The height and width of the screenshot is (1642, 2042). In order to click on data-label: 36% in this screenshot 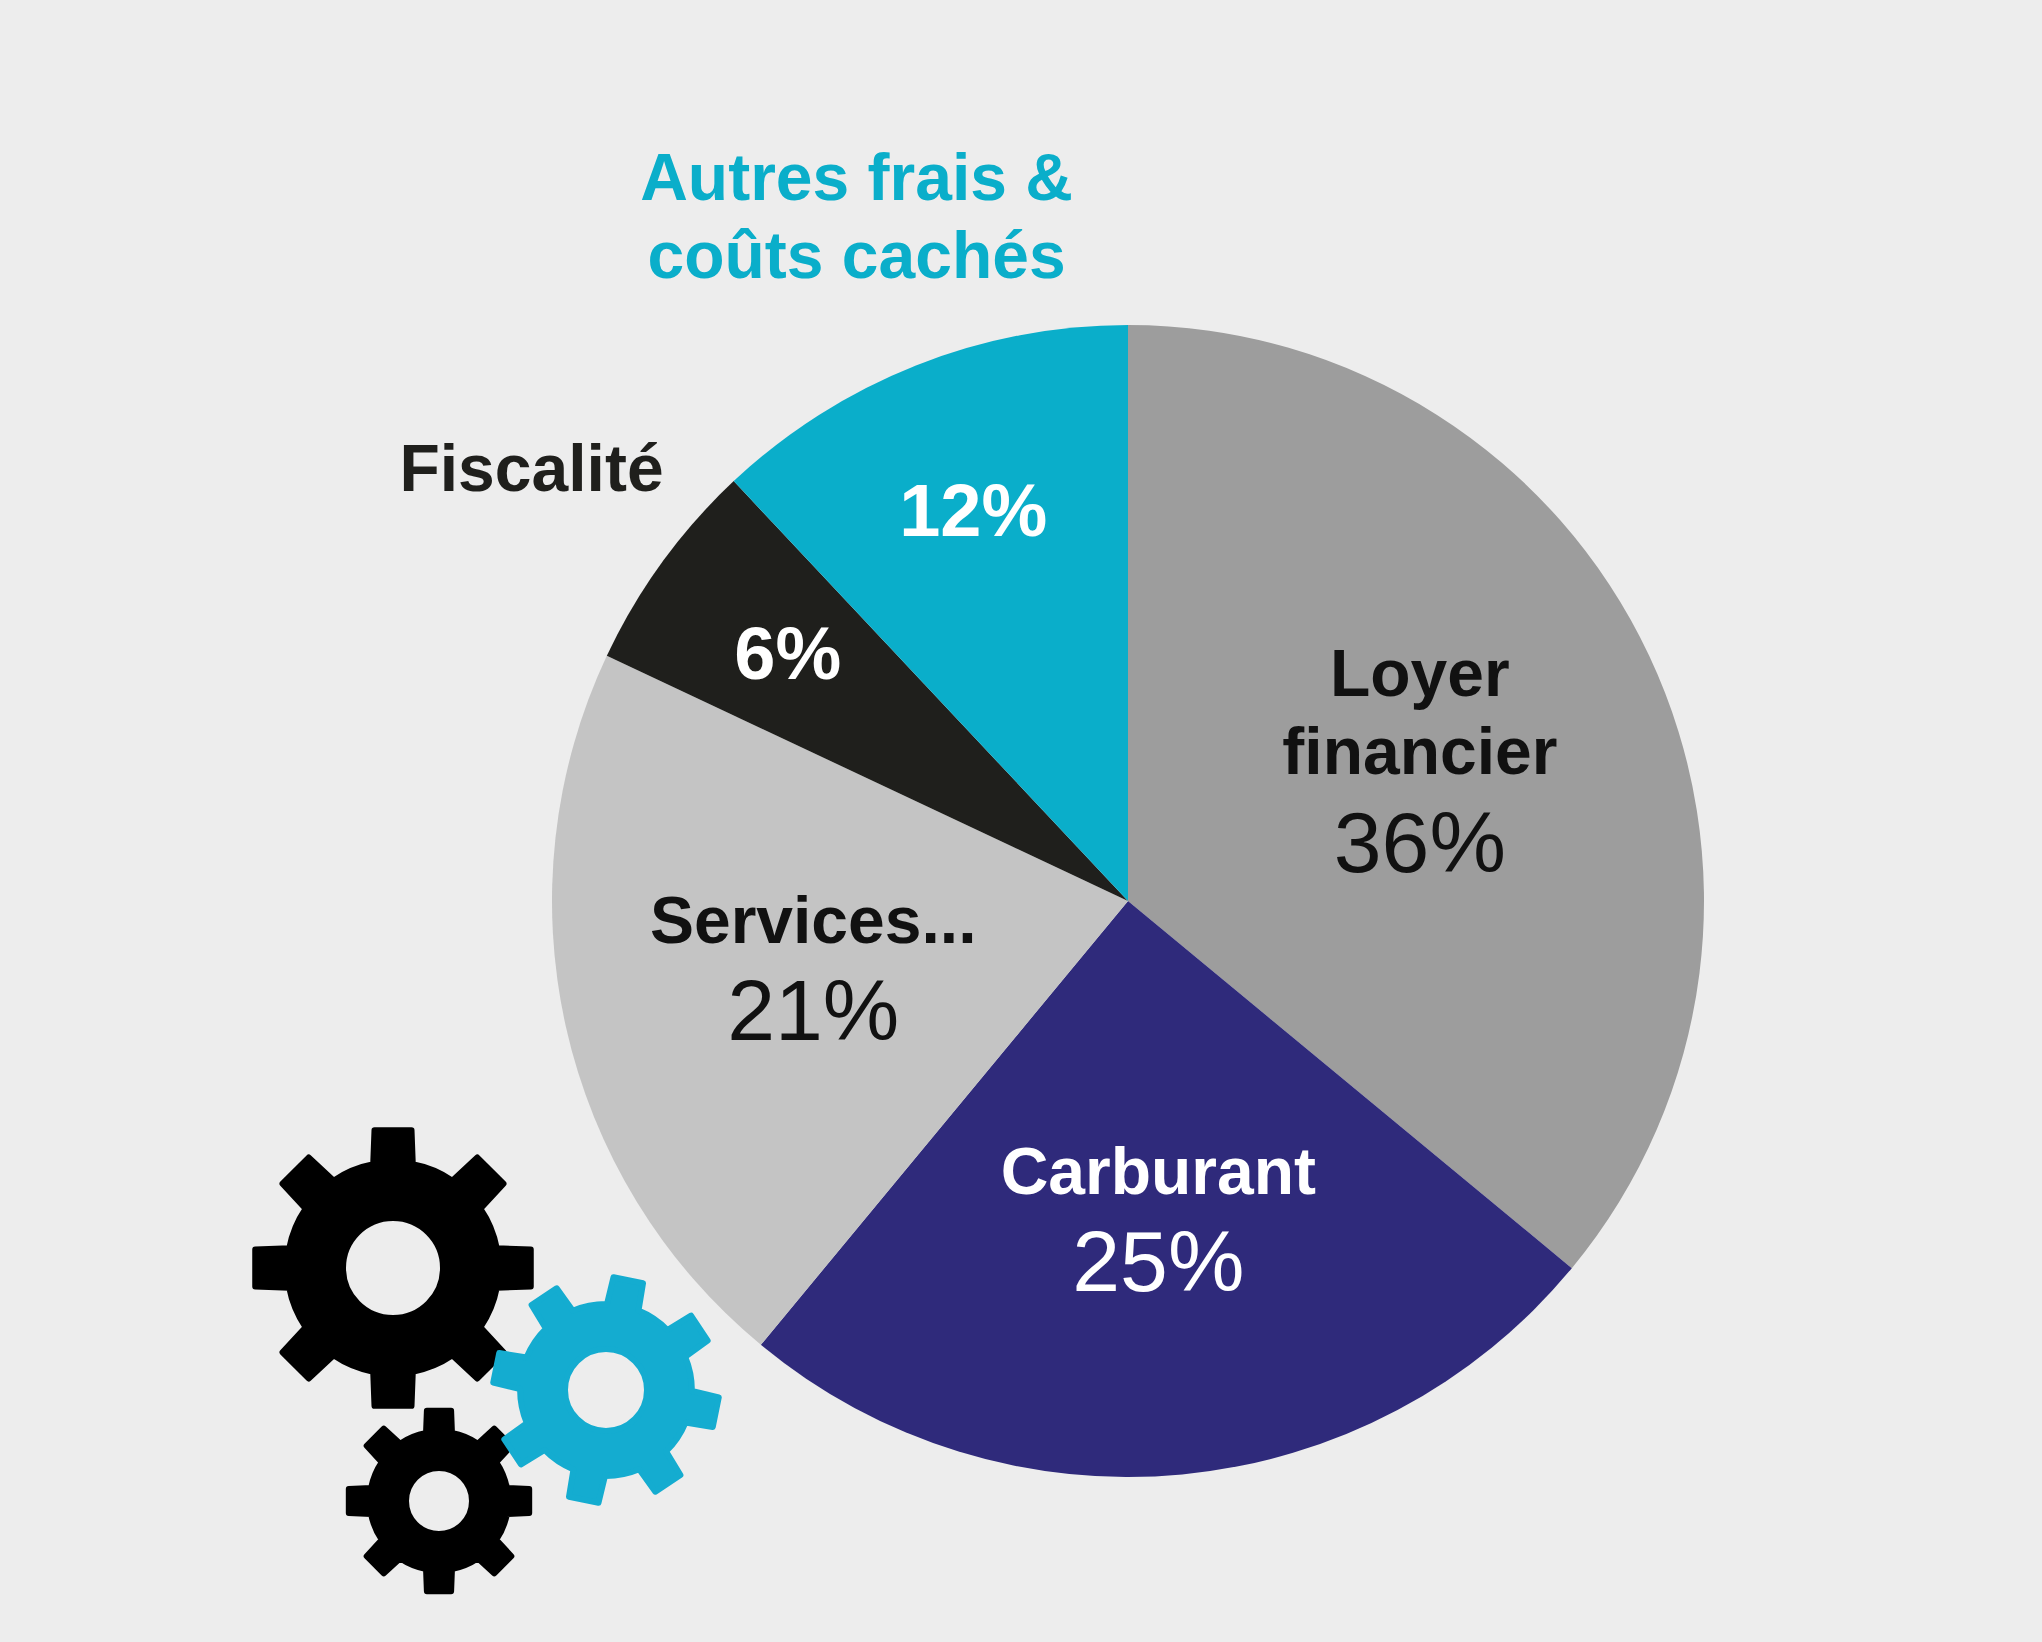, I will do `click(1419, 841)`.